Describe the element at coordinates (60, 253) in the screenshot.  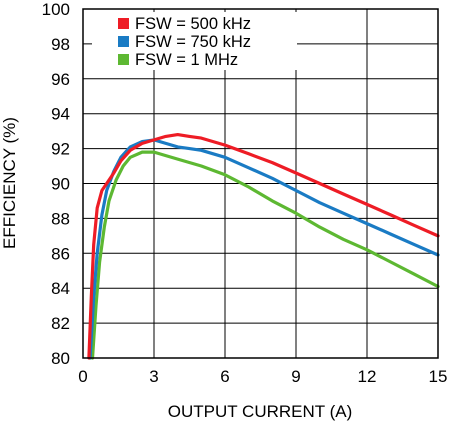
I see `y-tick-label: 86` at that location.